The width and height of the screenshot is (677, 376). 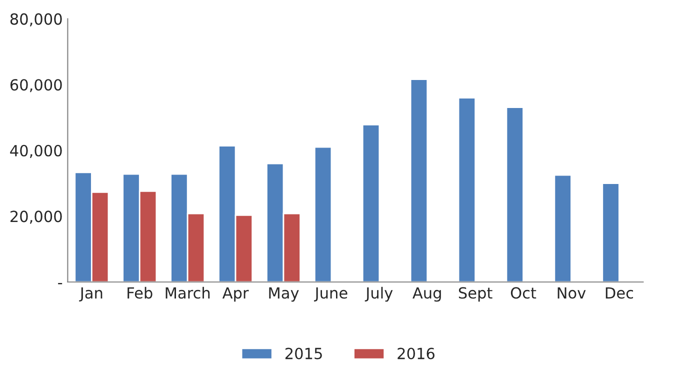 What do you see at coordinates (36, 85) in the screenshot?
I see `y-tick-label: 60,000` at bounding box center [36, 85].